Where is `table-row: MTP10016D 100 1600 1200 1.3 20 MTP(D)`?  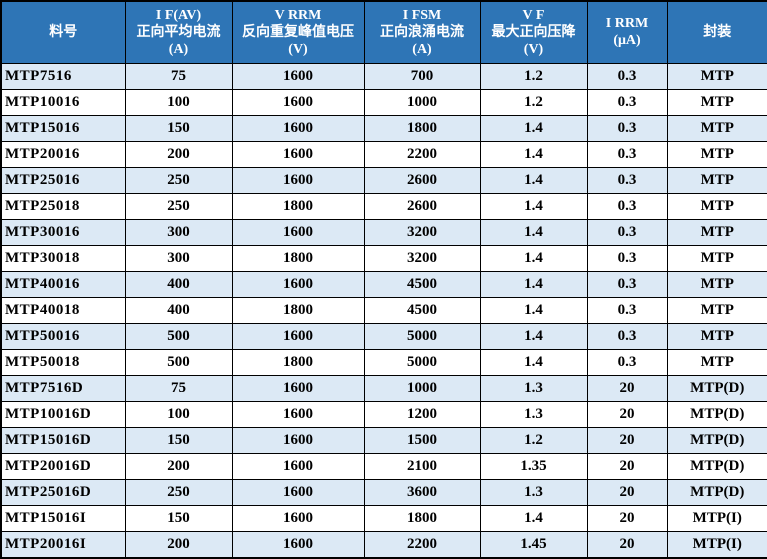 table-row: MTP10016D 100 1600 1200 1.3 20 MTP(D) is located at coordinates (383, 414).